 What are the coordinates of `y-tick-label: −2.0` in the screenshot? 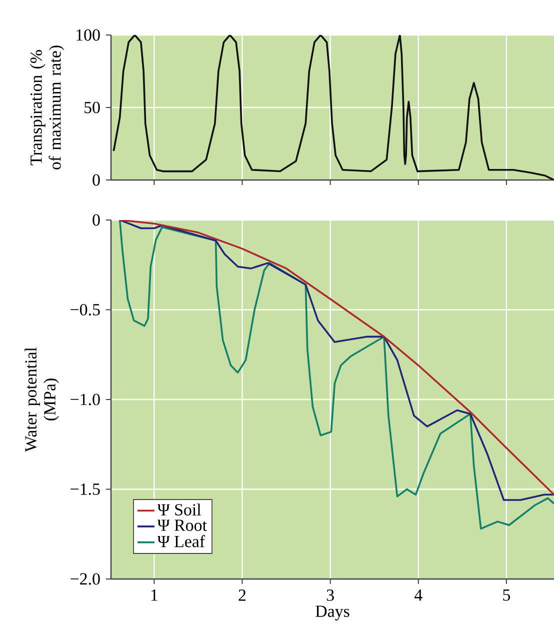 It's located at (85, 579).